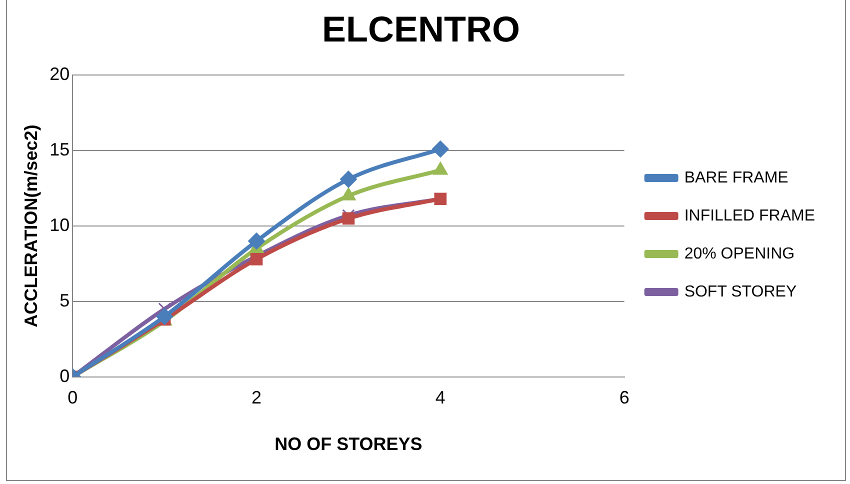 Image resolution: width=850 pixels, height=484 pixels. Describe the element at coordinates (65, 300) in the screenshot. I see `y-tick-label: 5` at that location.